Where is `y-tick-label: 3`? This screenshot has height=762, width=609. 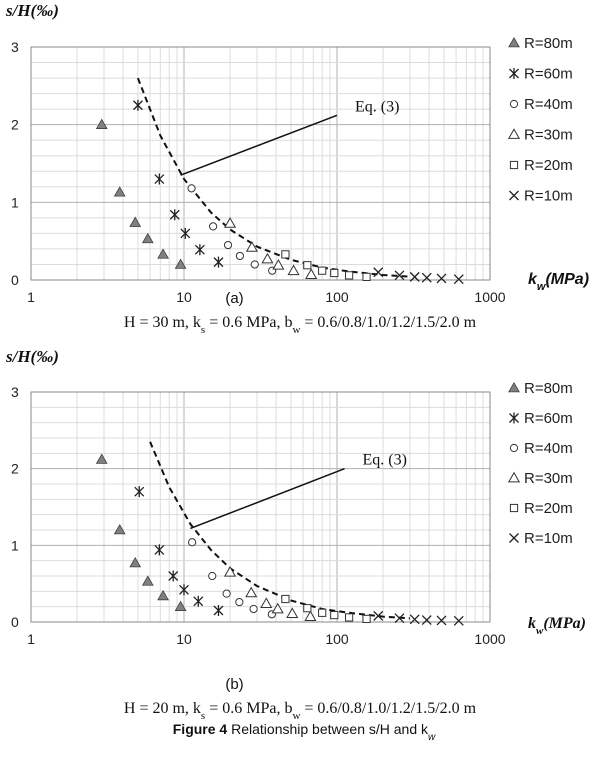
y-tick-label: 3 is located at coordinates (15, 392).